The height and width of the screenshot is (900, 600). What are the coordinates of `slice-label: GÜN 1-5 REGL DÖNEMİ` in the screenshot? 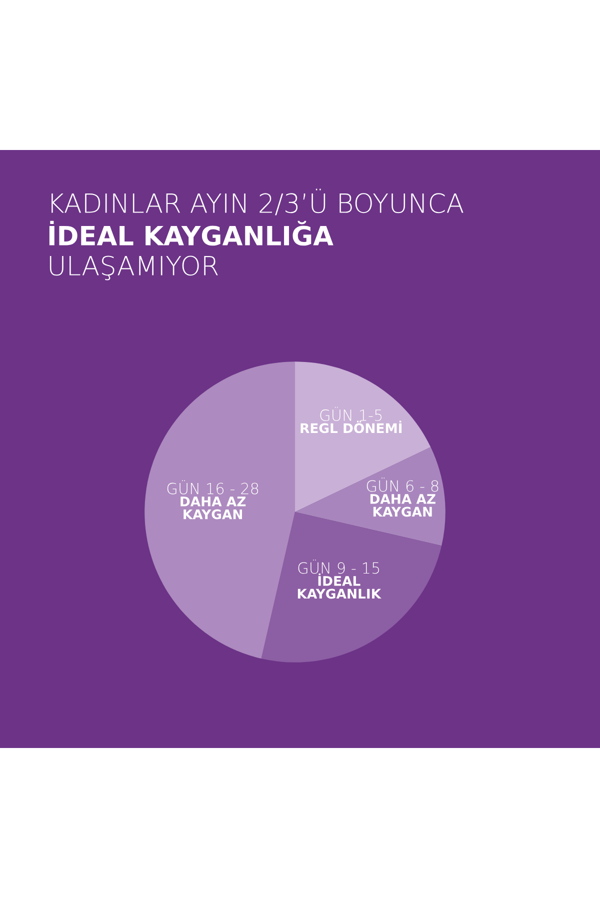 It's located at (351, 420).